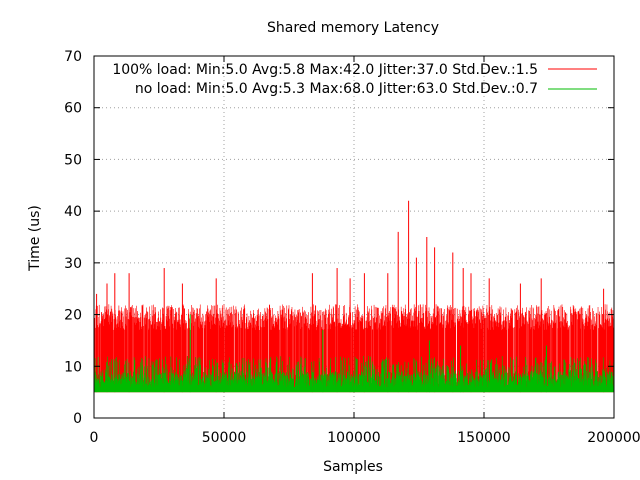 The height and width of the screenshot is (480, 640). Describe the element at coordinates (483, 438) in the screenshot. I see `x-tick-label: 150000` at that location.